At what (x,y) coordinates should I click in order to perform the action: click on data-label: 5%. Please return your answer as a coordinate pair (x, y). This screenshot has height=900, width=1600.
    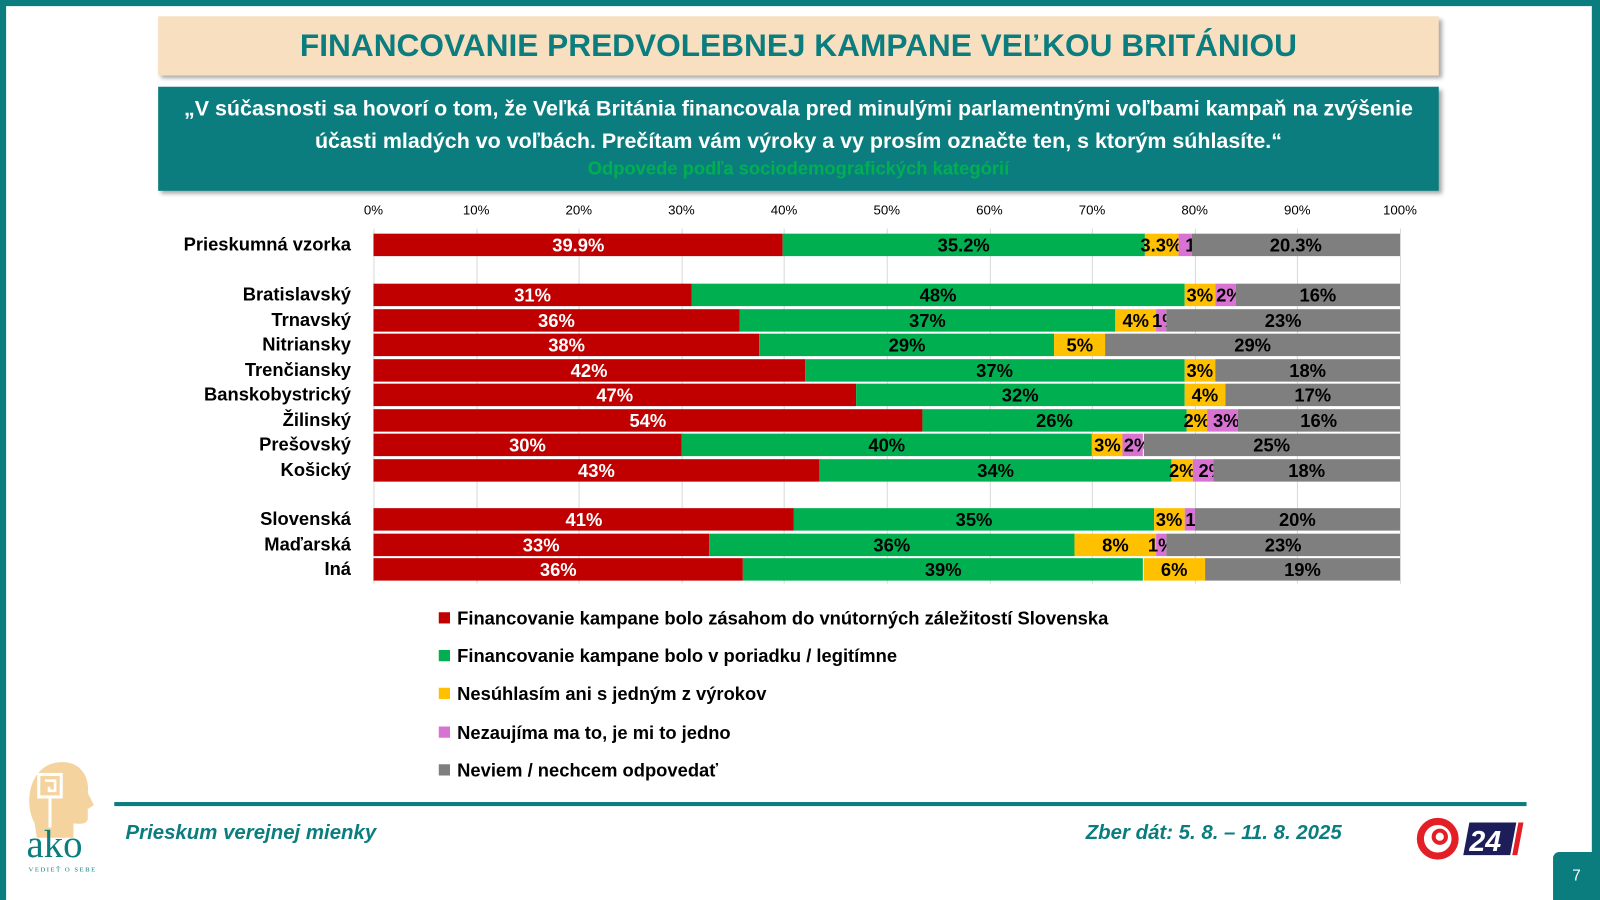
    Looking at the image, I should click on (1080, 345).